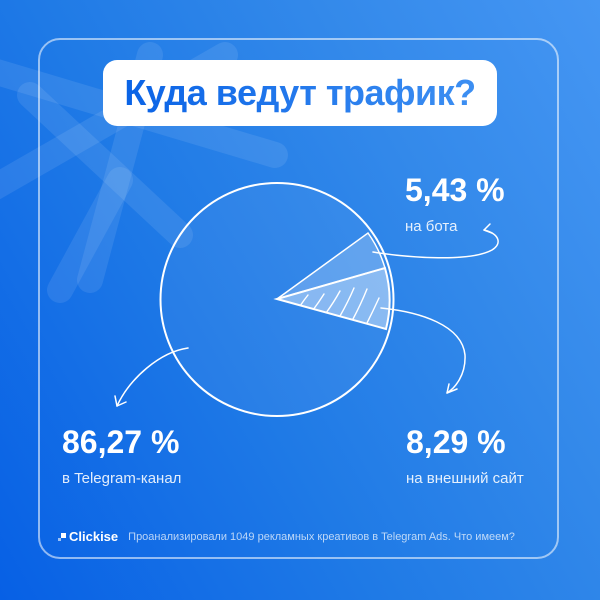 The image size is (600, 600). What do you see at coordinates (456, 442) in the screenshot?
I see `stat-site-value: 8,29 %` at bounding box center [456, 442].